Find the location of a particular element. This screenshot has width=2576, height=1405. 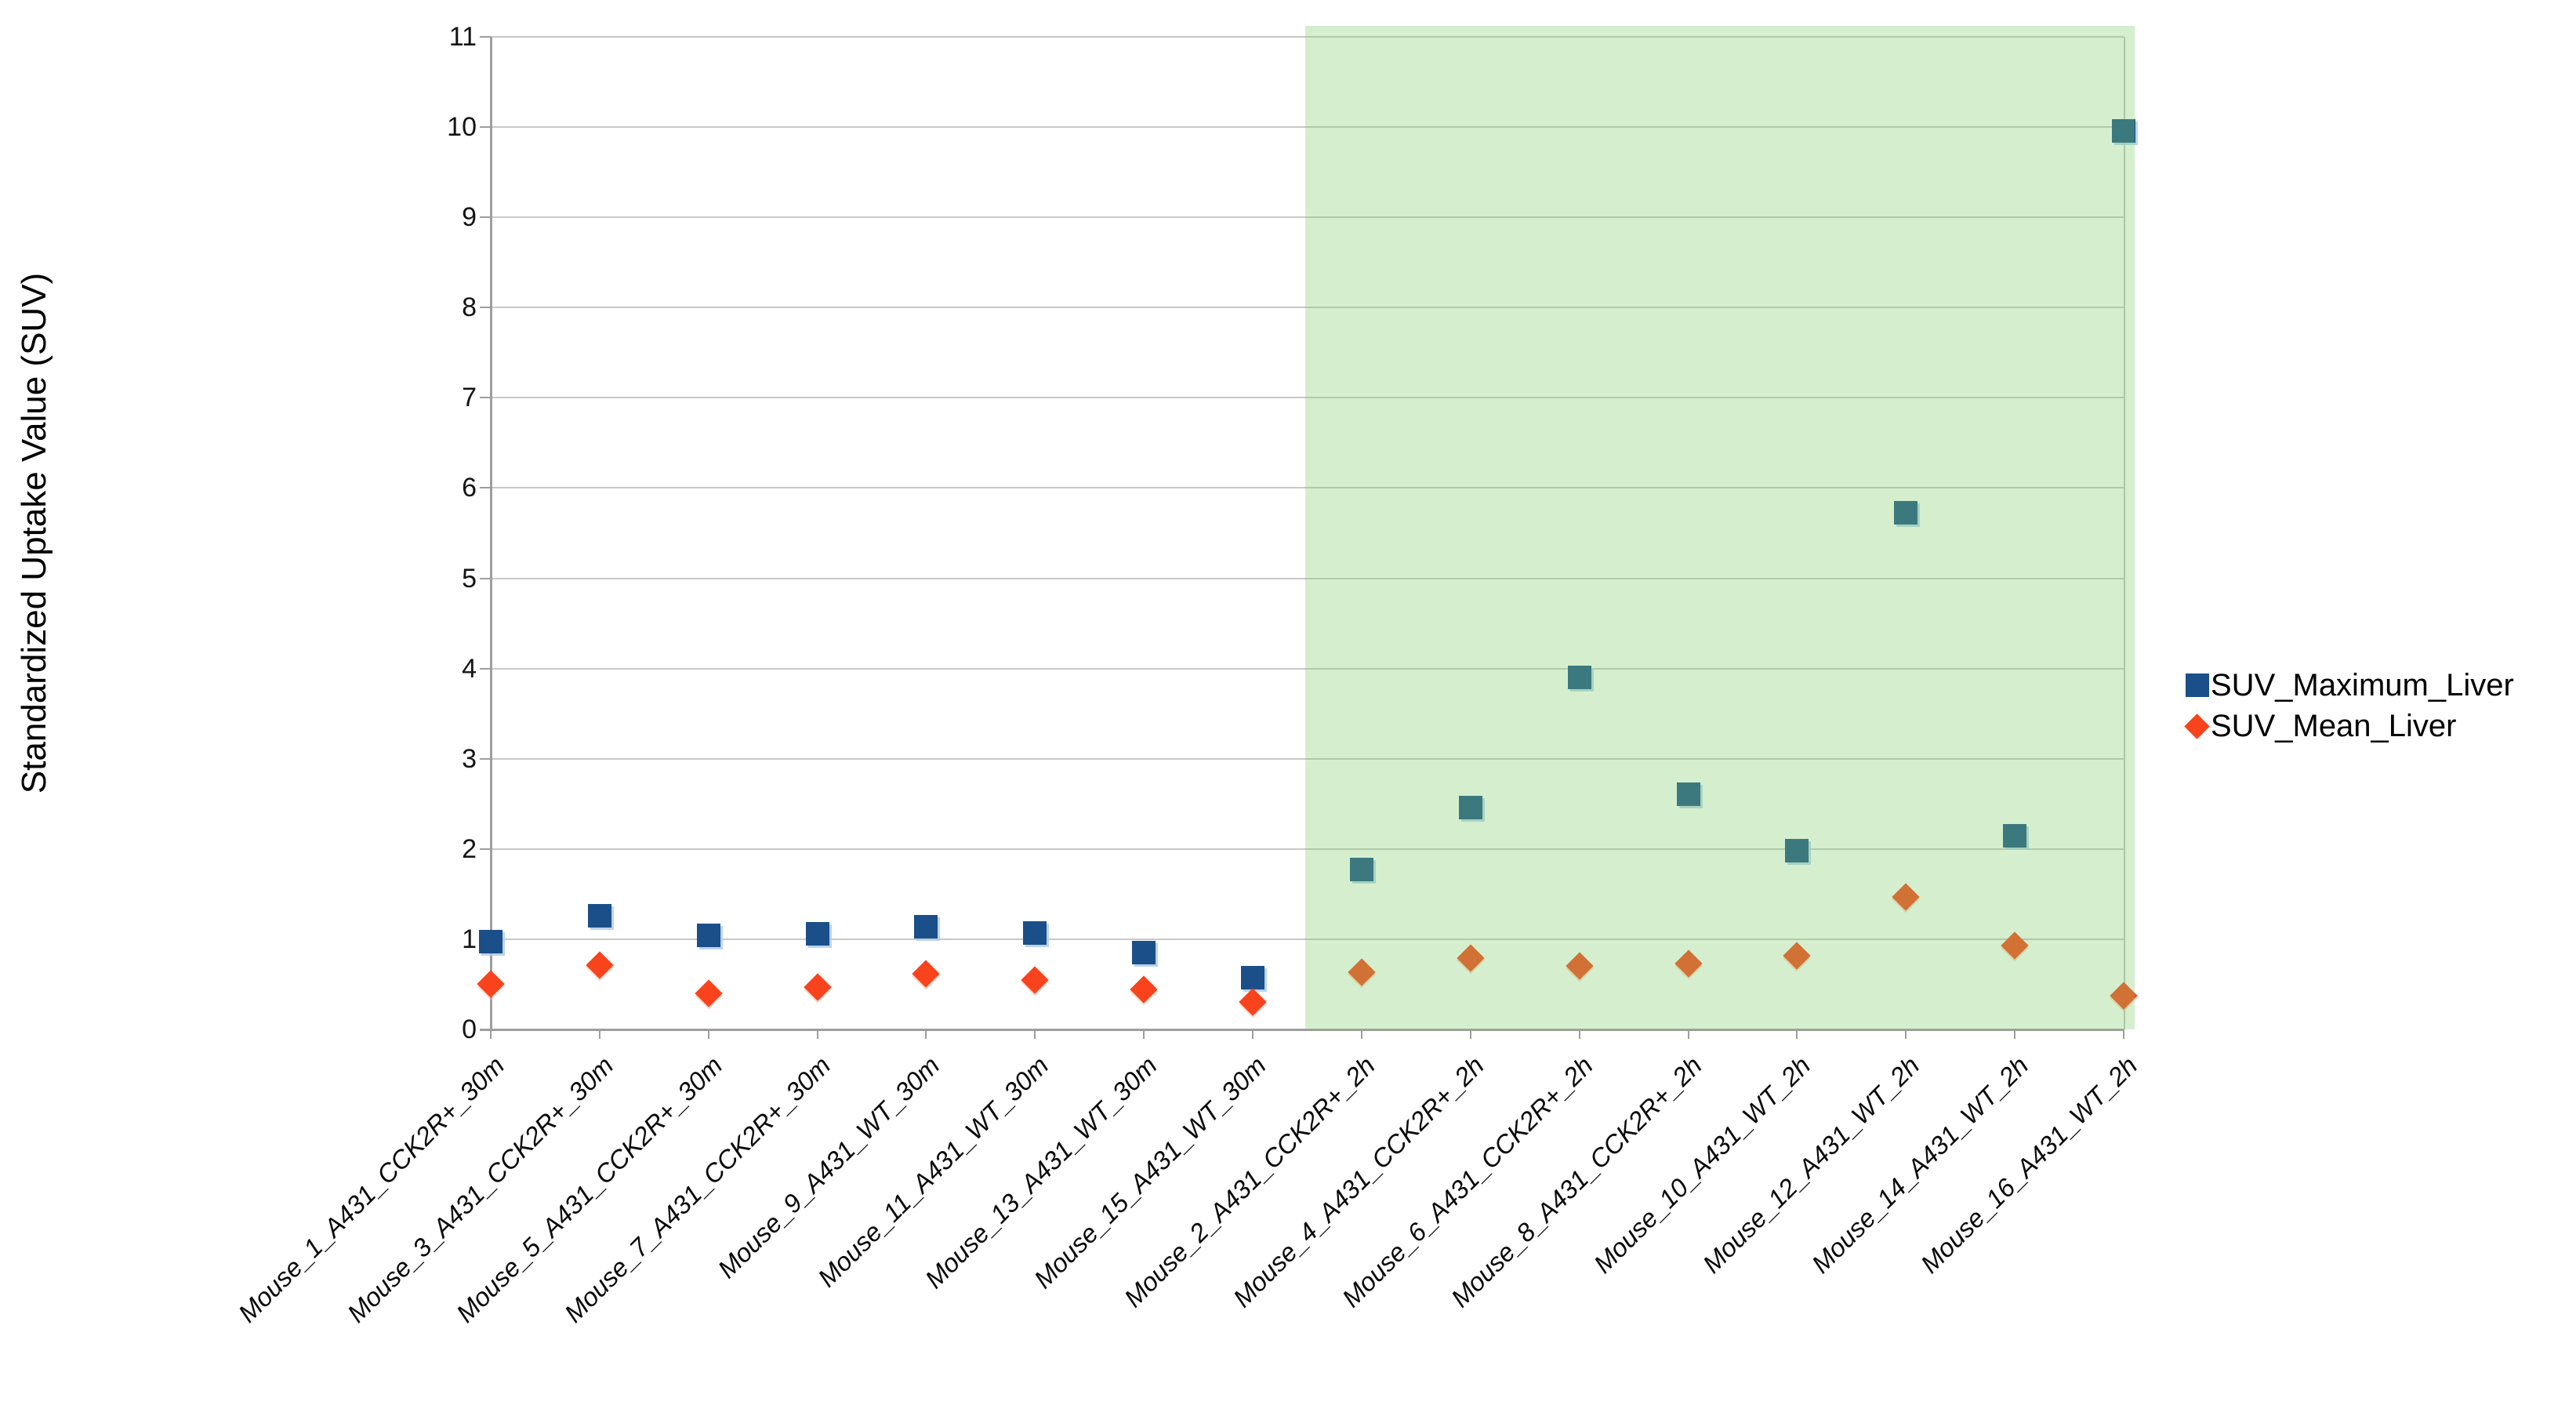

legend-label-suv-maximum: SUV_Maximum_Liver is located at coordinates (2363, 684).